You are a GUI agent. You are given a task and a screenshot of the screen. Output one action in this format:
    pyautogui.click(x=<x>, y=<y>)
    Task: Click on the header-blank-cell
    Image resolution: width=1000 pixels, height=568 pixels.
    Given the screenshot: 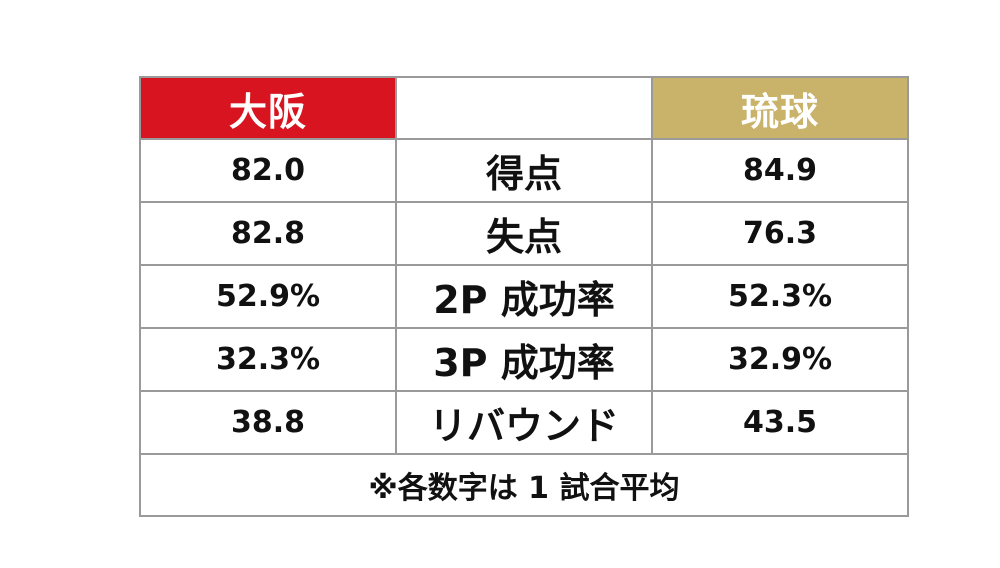 What is the action you would take?
    pyautogui.click(x=524, y=108)
    